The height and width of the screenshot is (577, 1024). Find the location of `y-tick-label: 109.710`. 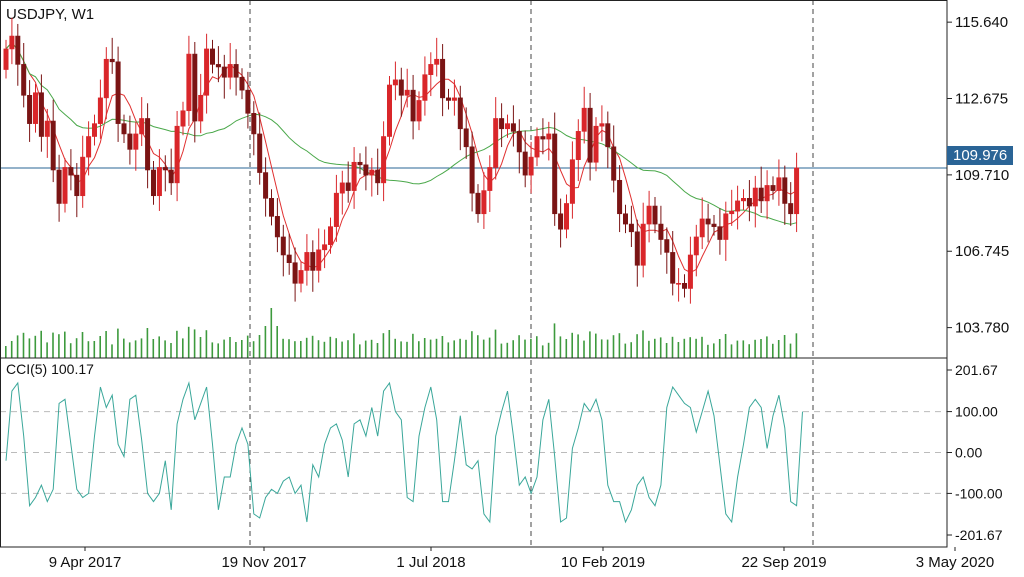

y-tick-label: 109.710 is located at coordinates (982, 175).